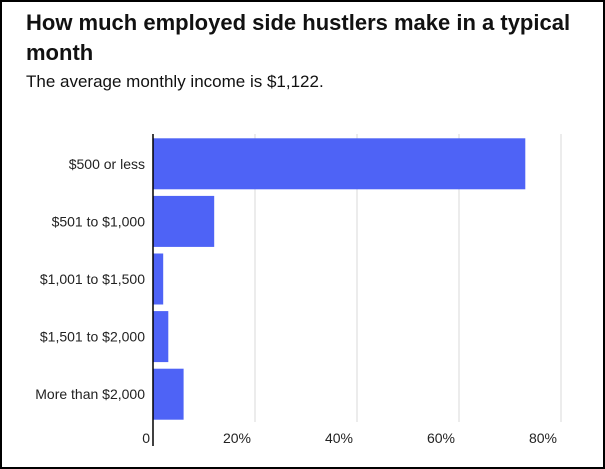 Image resolution: width=605 pixels, height=469 pixels. I want to click on x-tick-label-2: 40%, so click(339, 438).